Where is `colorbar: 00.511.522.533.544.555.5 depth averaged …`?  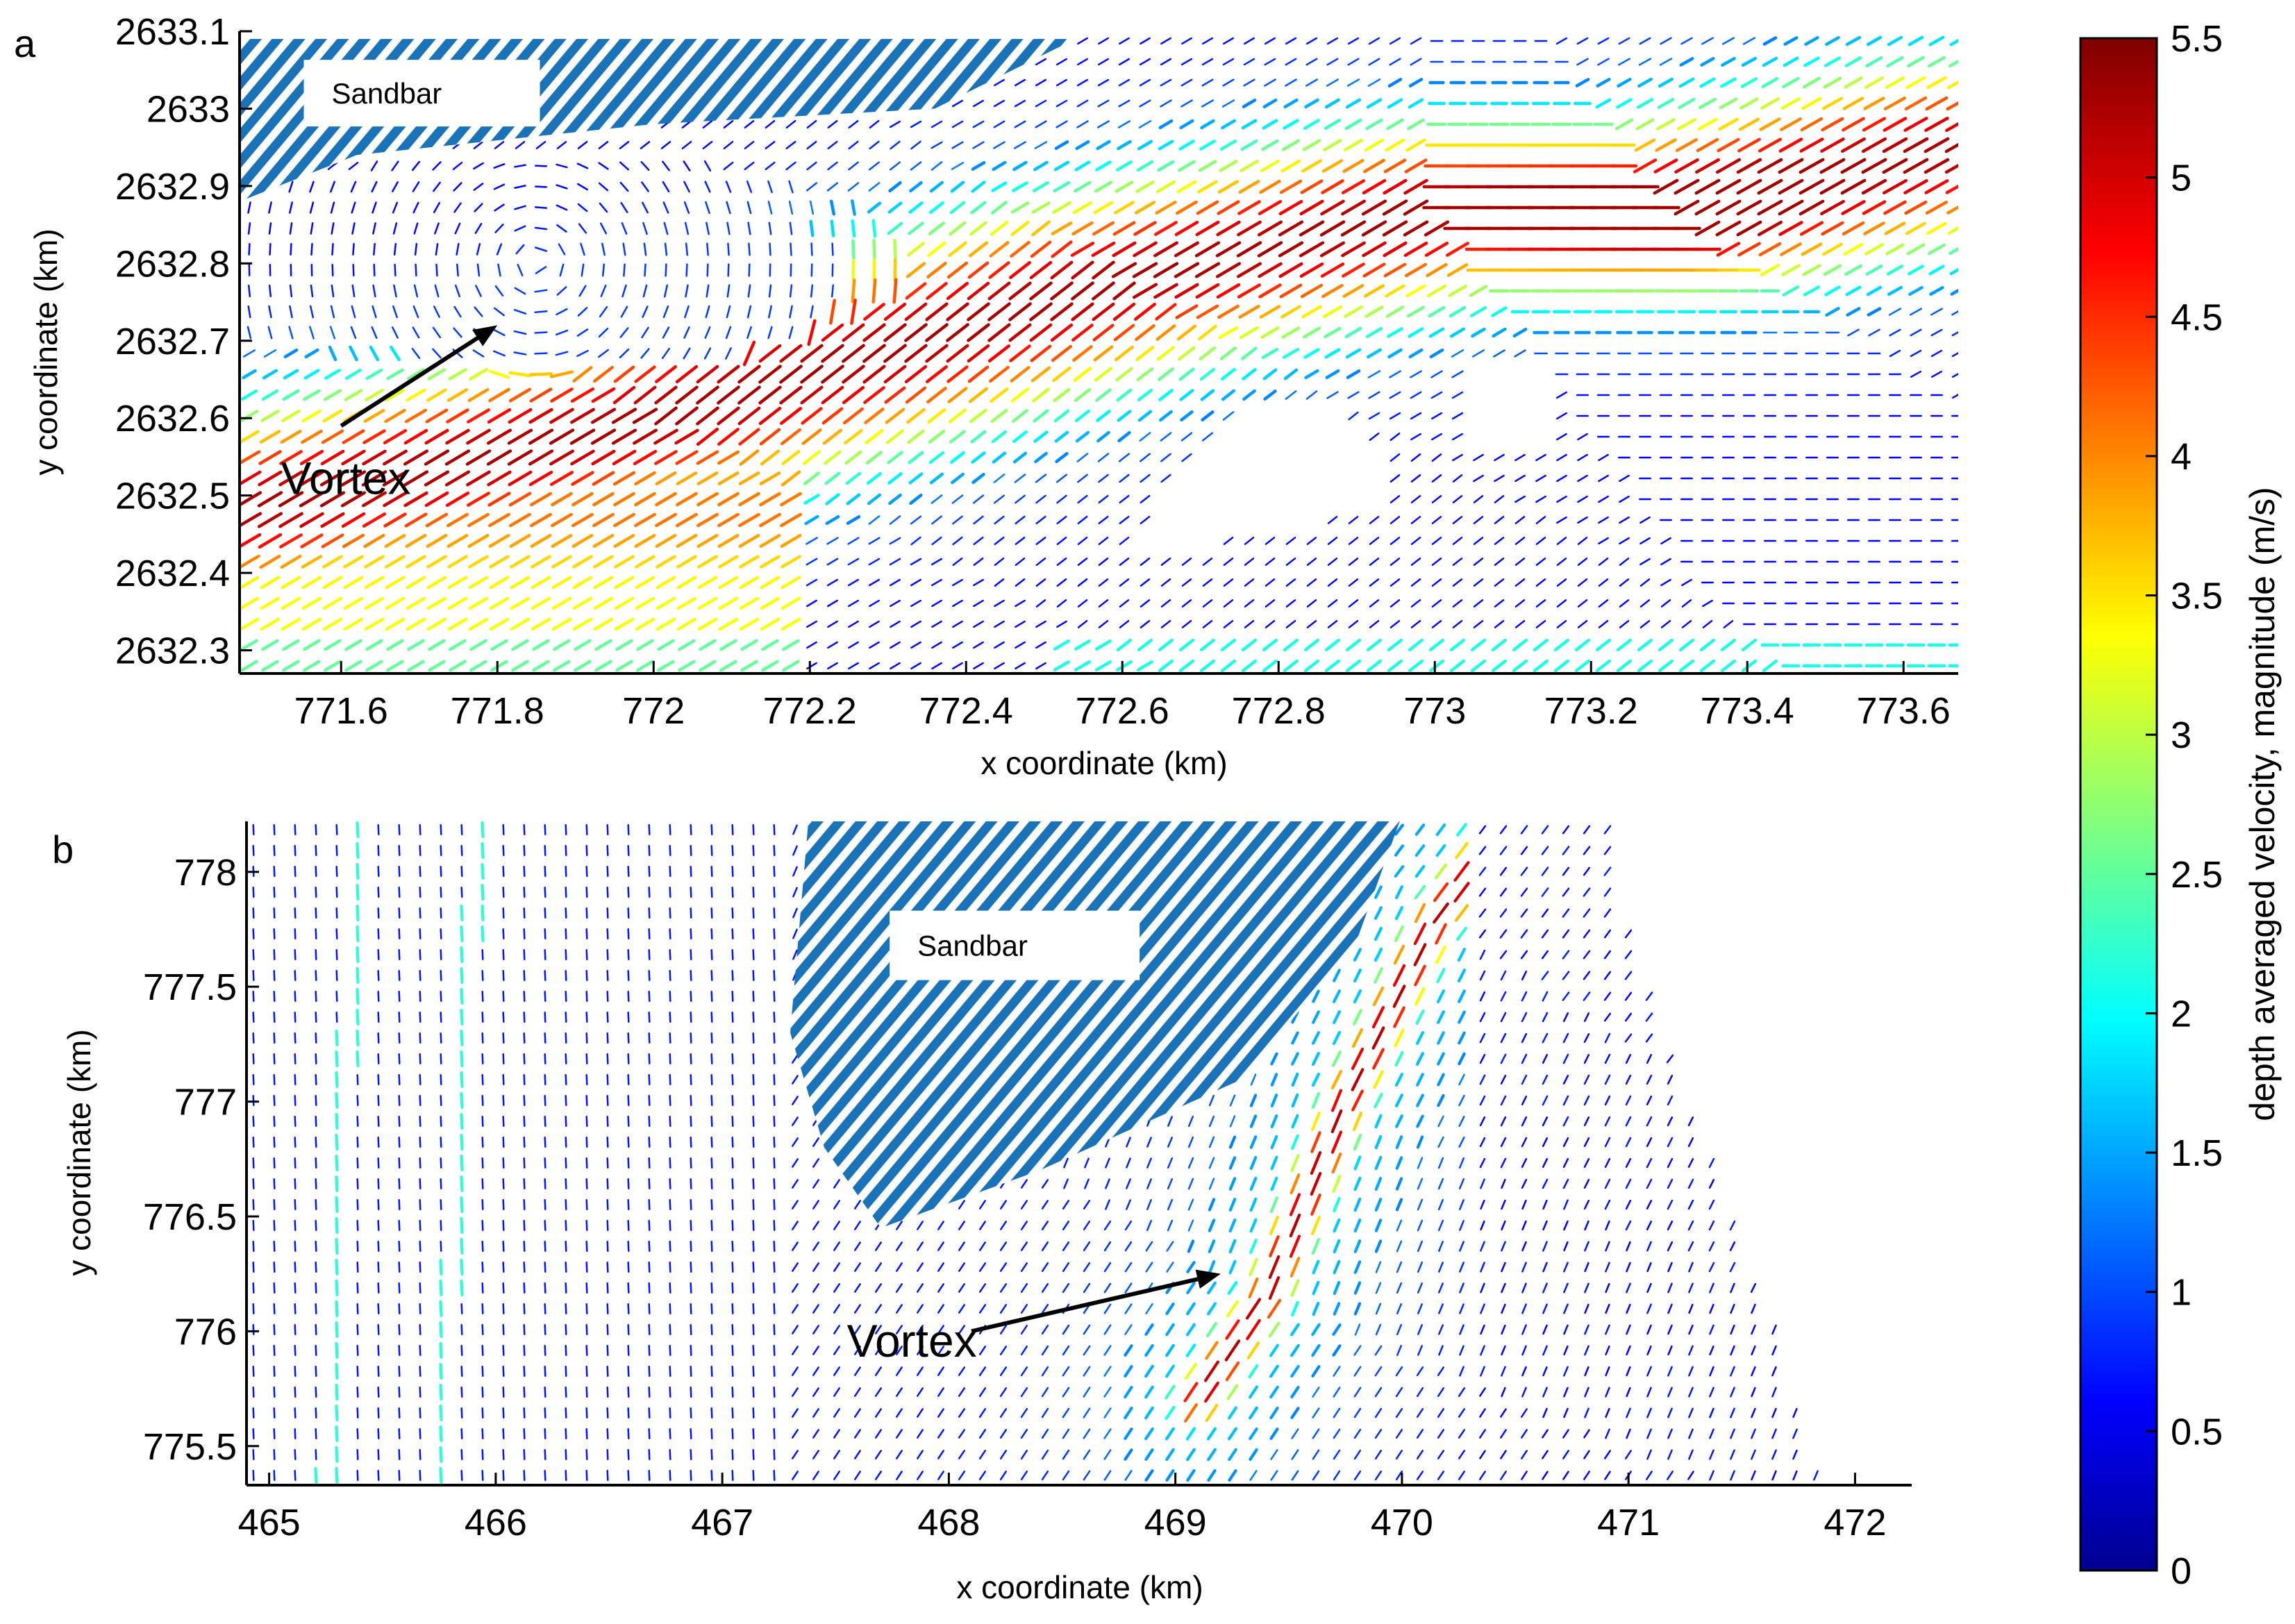 colorbar: 00.511.522.533.544.555.5 depth averaged … is located at coordinates (2181, 805).